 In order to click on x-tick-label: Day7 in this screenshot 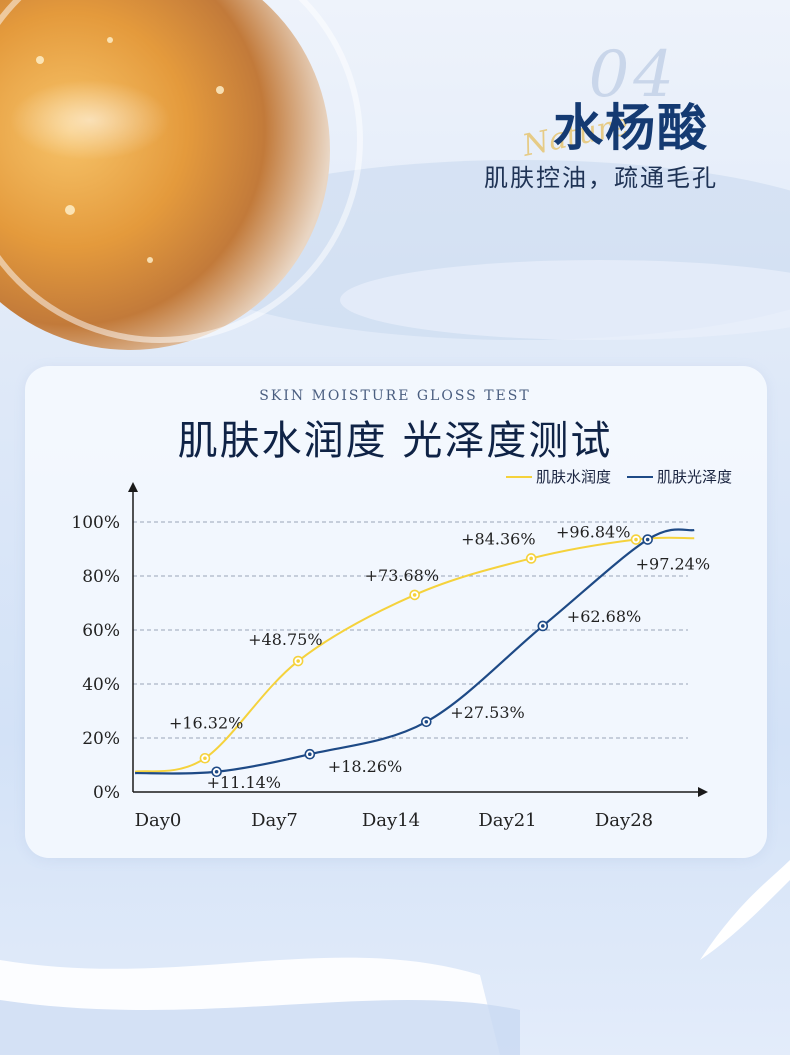, I will do `click(274, 820)`.